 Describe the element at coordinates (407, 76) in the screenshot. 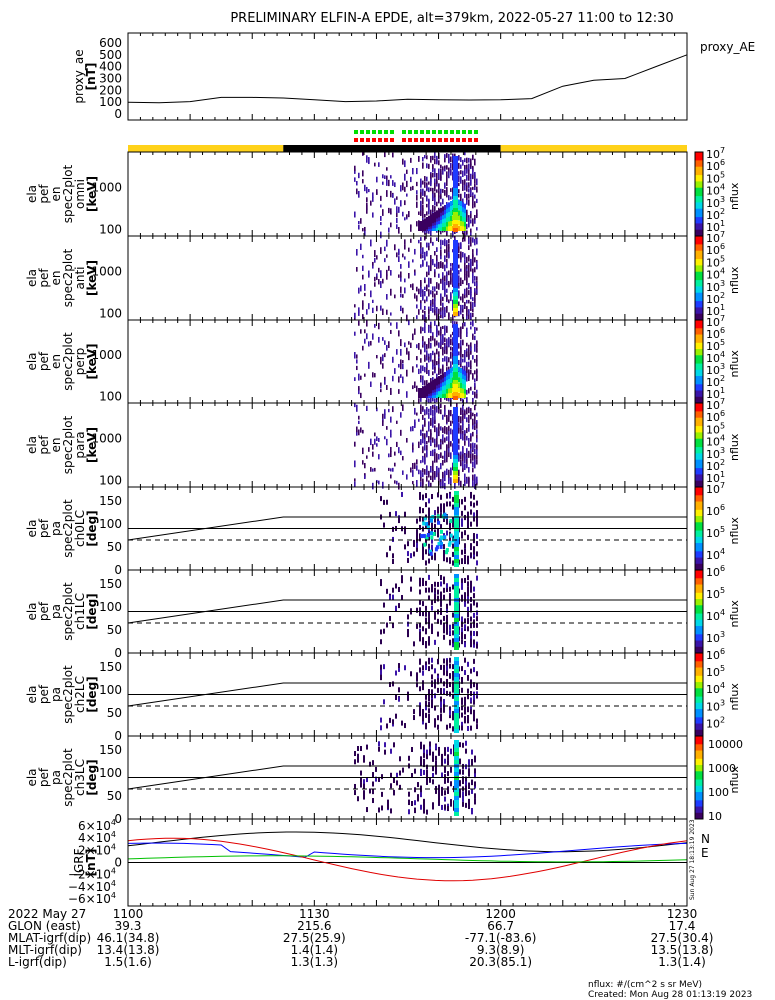

I see `panel-frame` at that location.